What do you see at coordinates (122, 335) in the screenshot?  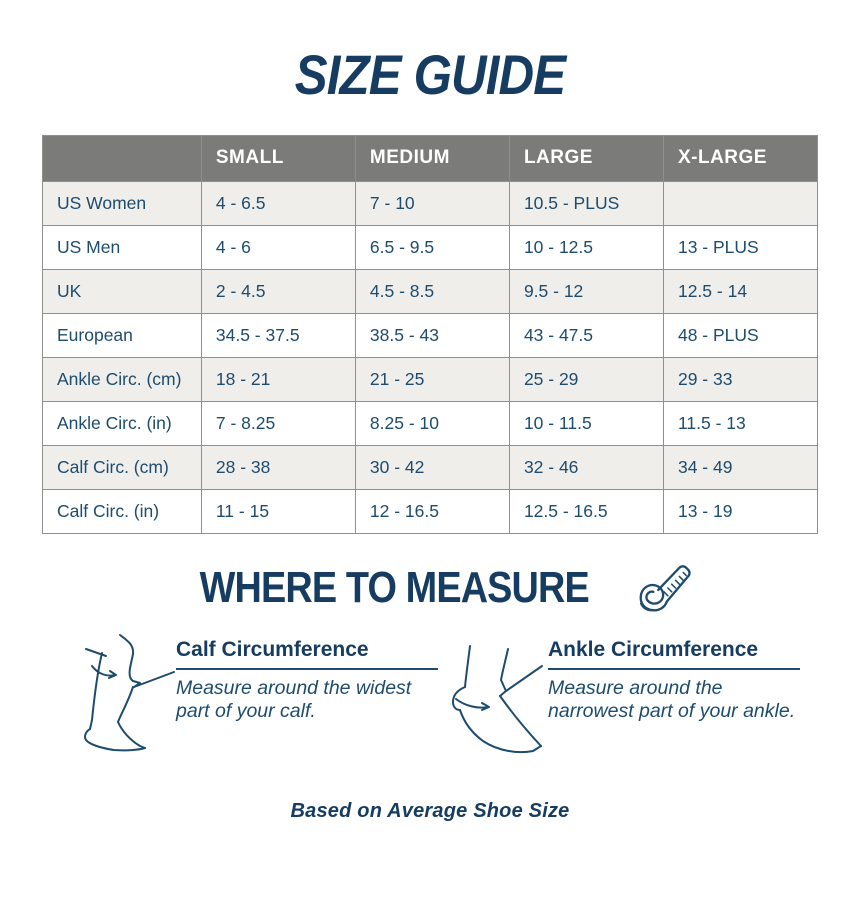 I see `row-label: European` at bounding box center [122, 335].